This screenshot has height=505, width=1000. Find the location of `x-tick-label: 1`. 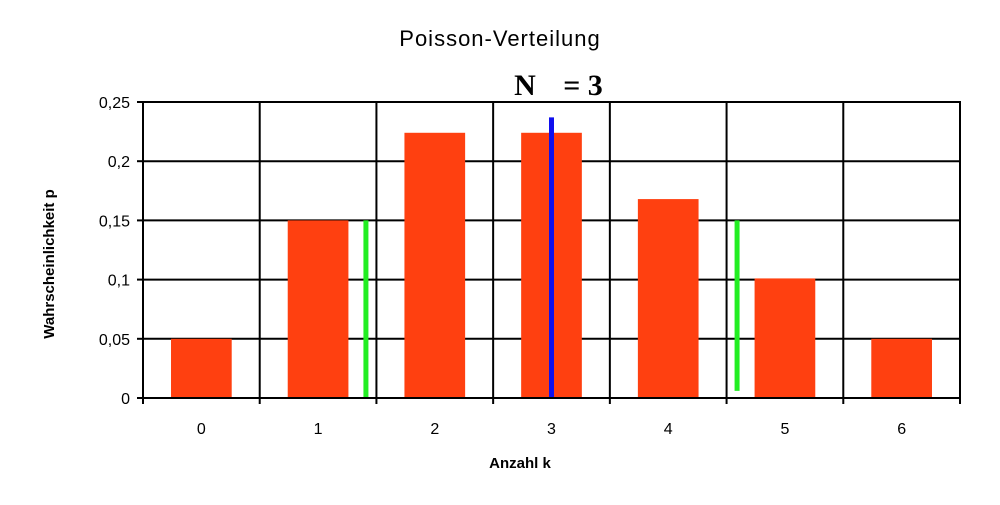

x-tick-label: 1 is located at coordinates (318, 429).